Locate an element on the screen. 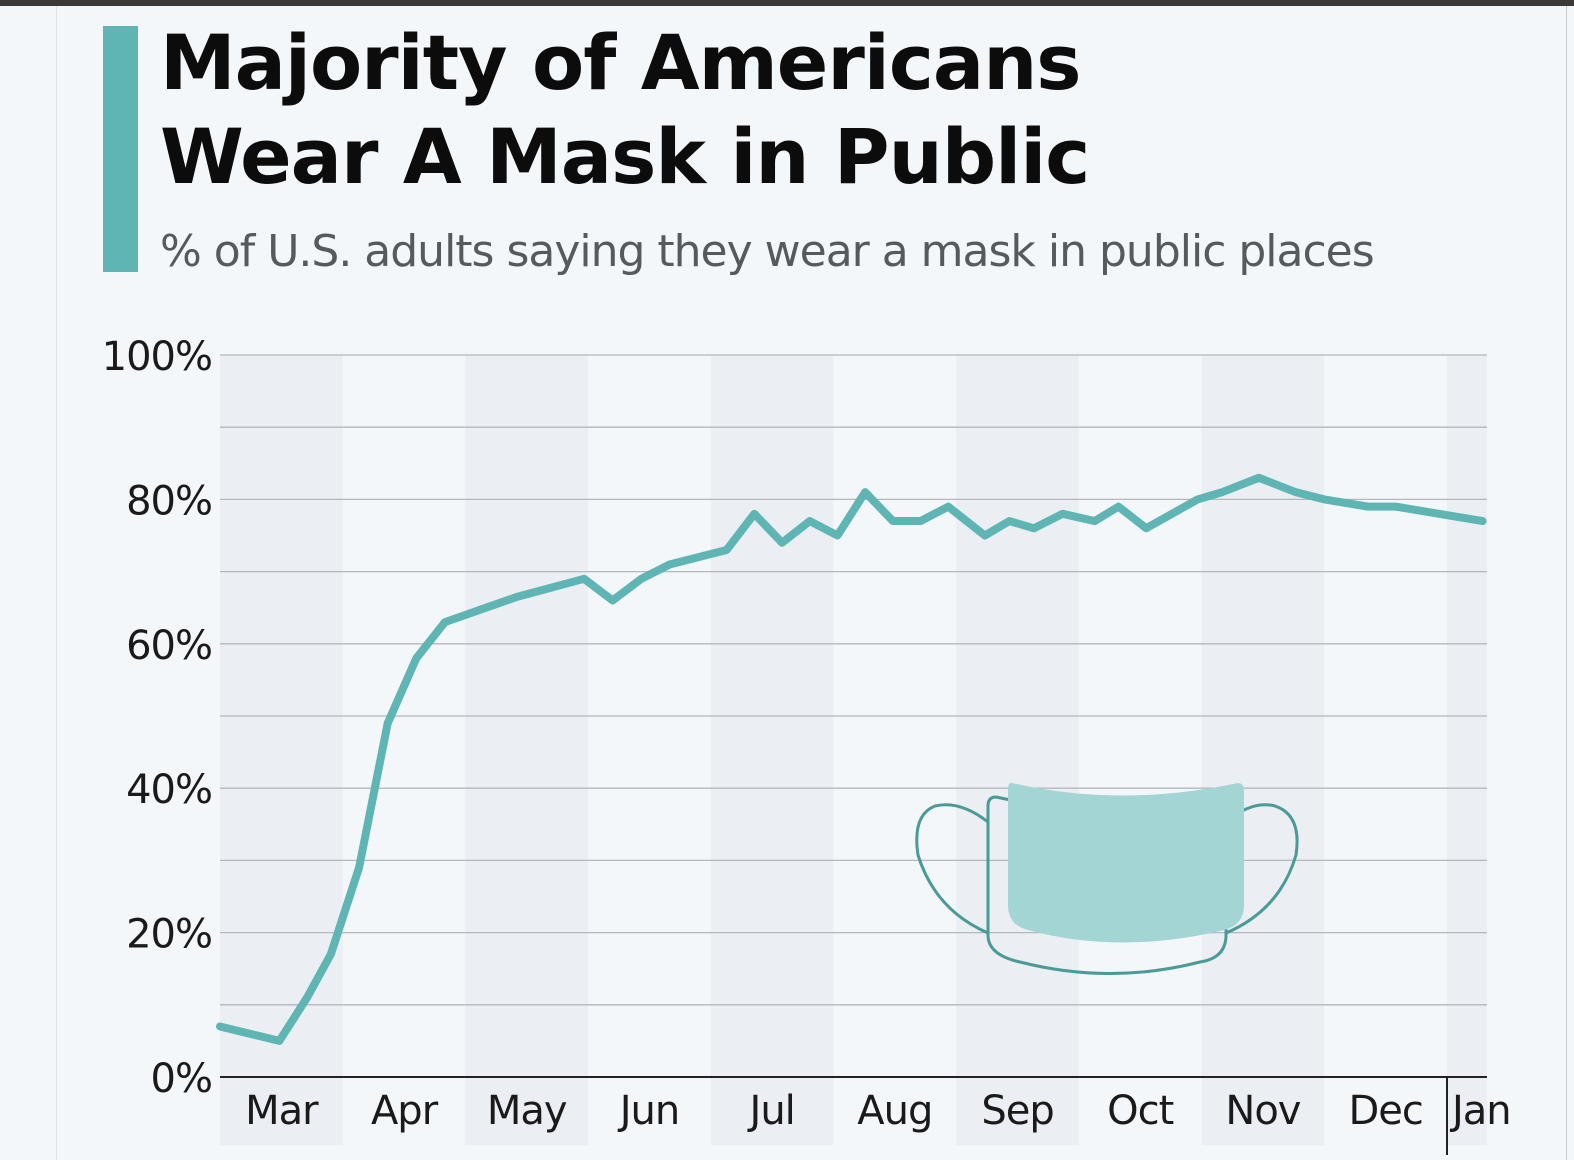 This screenshot has width=1574, height=1160. y-tick-label: 0% is located at coordinates (181, 1079).